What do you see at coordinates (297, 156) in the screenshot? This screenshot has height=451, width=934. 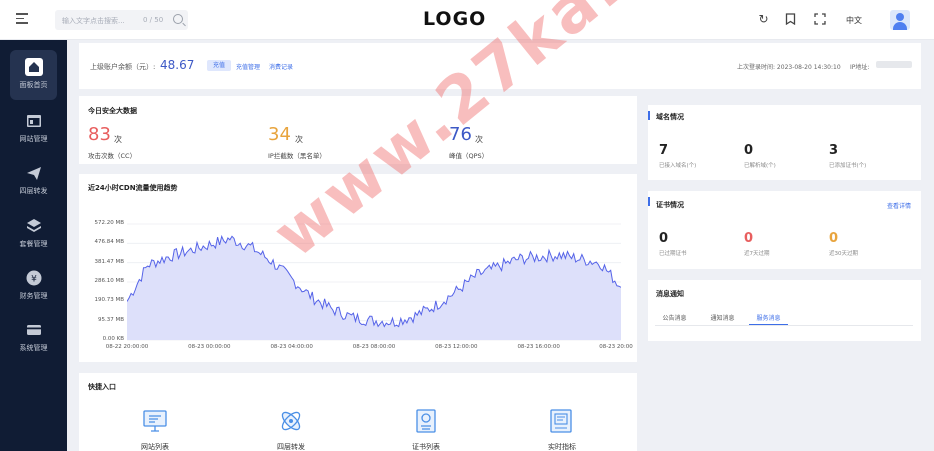 I see `ip-block-label: IP拦截数（黑名单）` at bounding box center [297, 156].